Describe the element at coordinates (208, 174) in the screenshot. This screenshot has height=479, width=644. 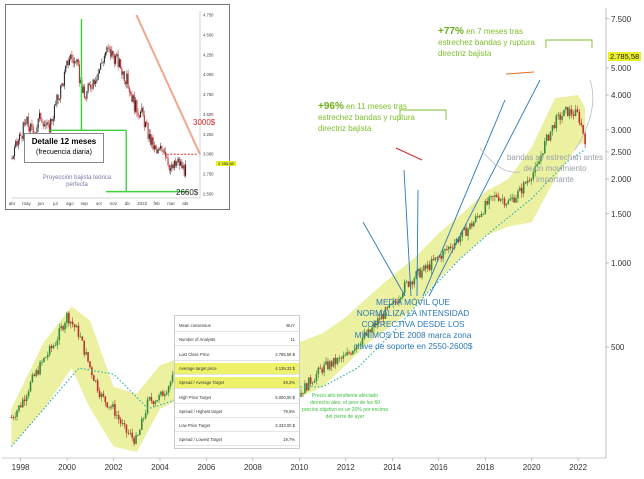
I see `inset-y-tick-label: 2.750` at that location.